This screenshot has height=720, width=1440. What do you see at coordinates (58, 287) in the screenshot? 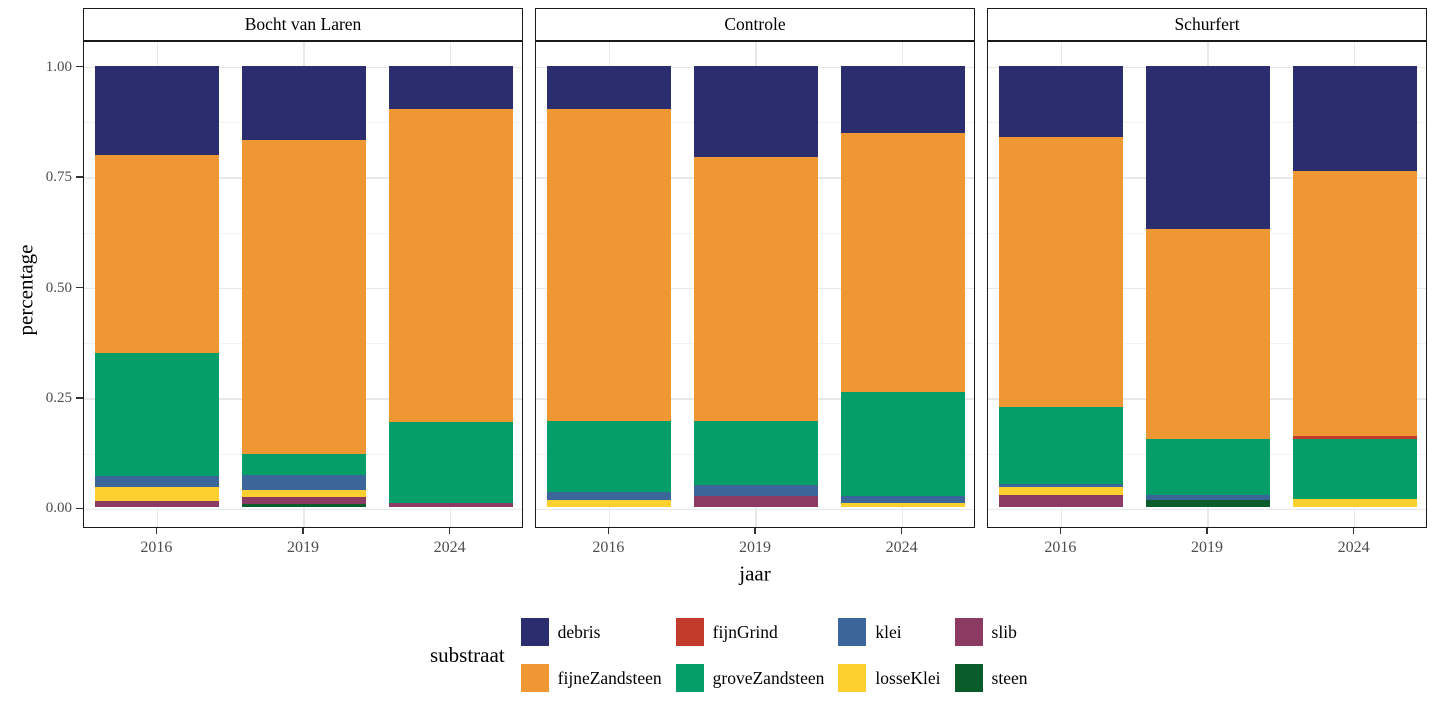
I see `y-tick-label: 0.50` at bounding box center [58, 287].